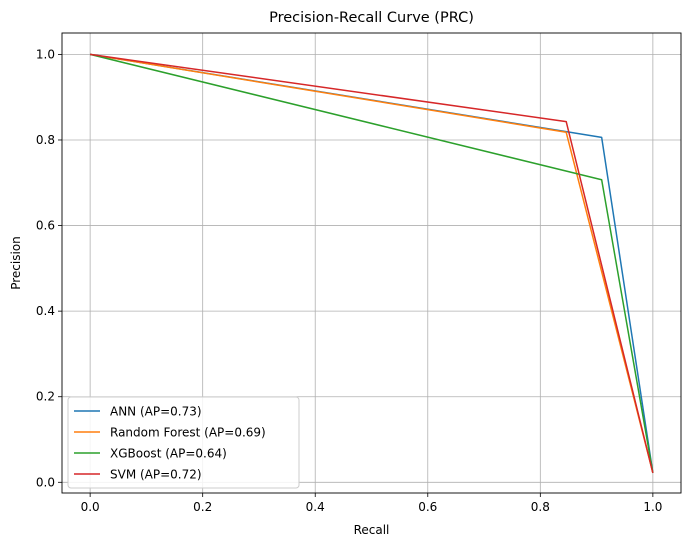 Image resolution: width=691 pixels, height=539 pixels. Describe the element at coordinates (156, 412) in the screenshot. I see `legend-entry: ANN (AP=0.73)` at that location.